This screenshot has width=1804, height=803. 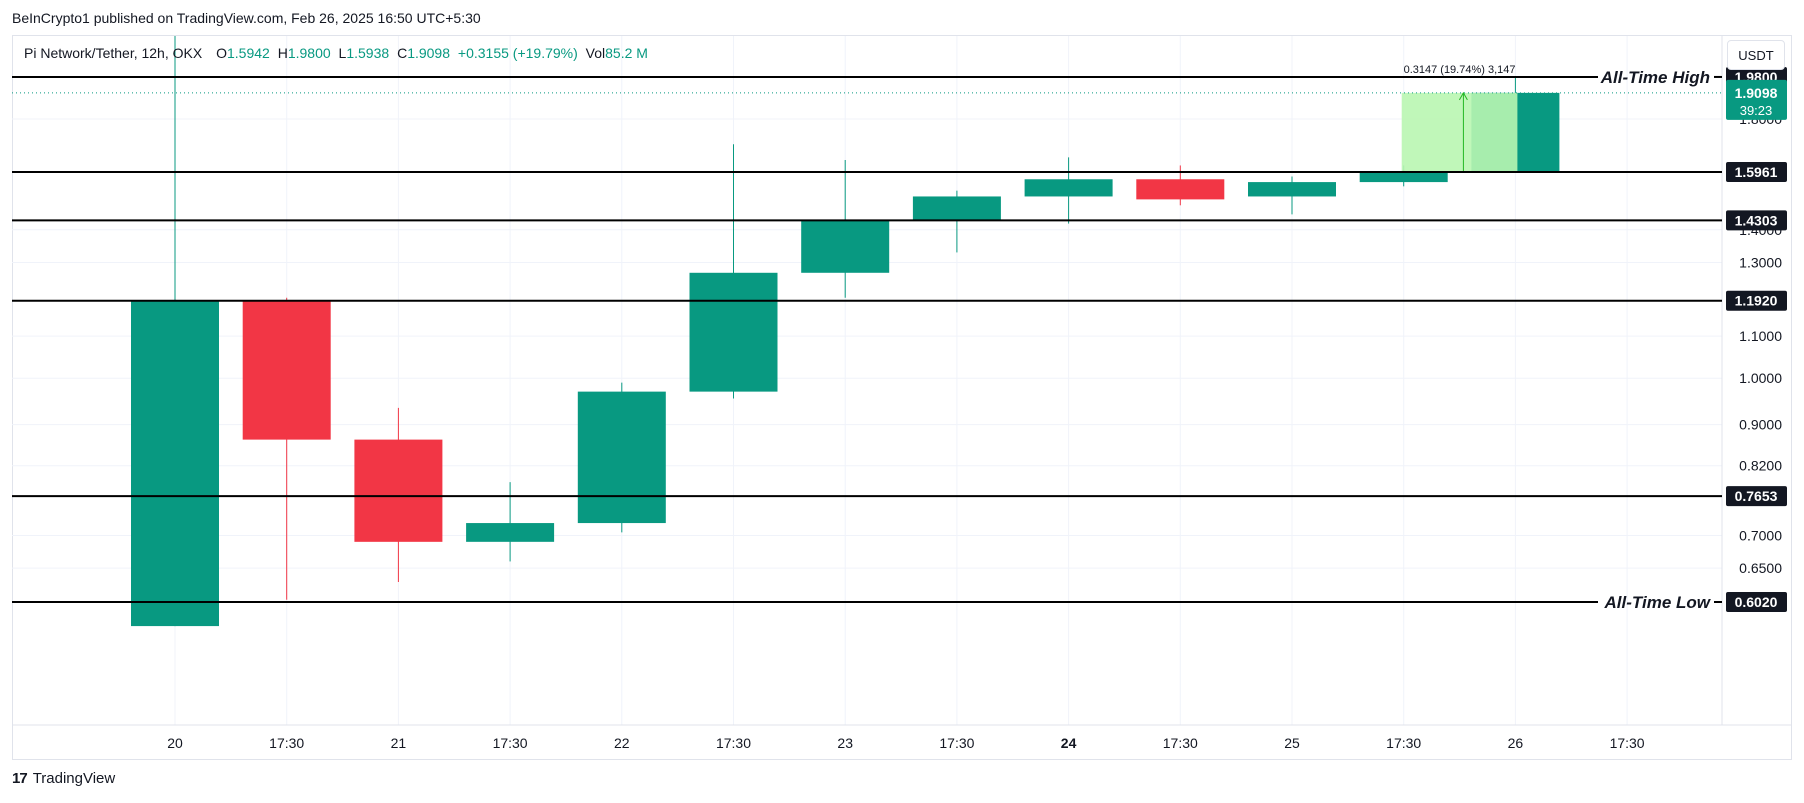 What do you see at coordinates (248, 53) in the screenshot?
I see `open-value: 1.5942` at bounding box center [248, 53].